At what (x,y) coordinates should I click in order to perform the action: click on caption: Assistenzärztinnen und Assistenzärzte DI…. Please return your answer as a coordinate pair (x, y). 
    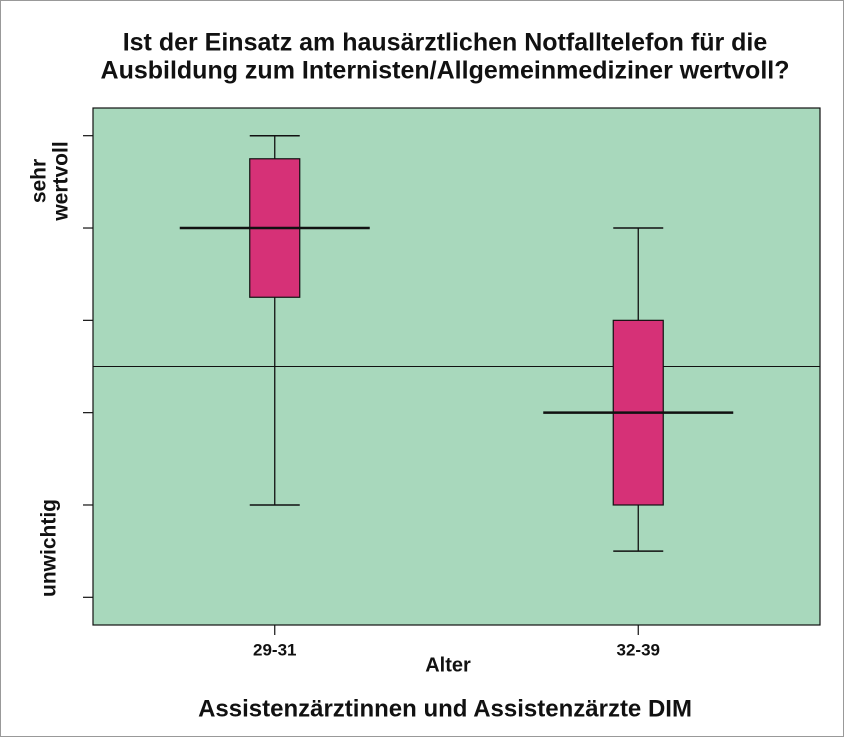
    Looking at the image, I should click on (445, 708).